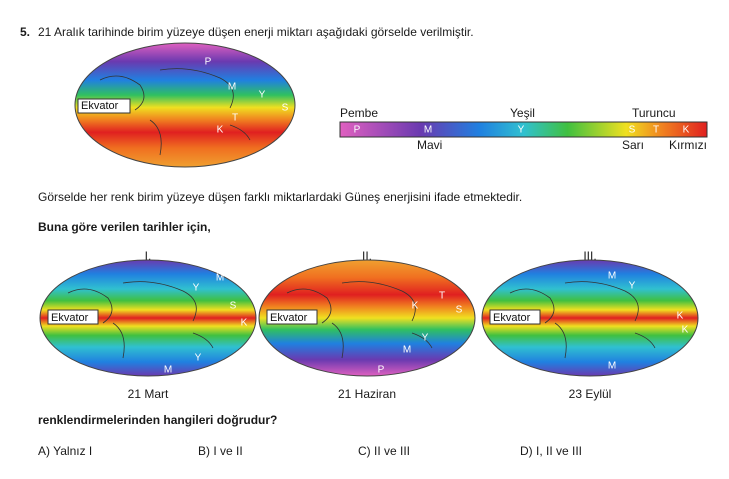 This screenshot has height=479, width=729. What do you see at coordinates (157, 420) in the screenshot?
I see `ending: renklendirmelerinden hangileri doğrudur?` at bounding box center [157, 420].